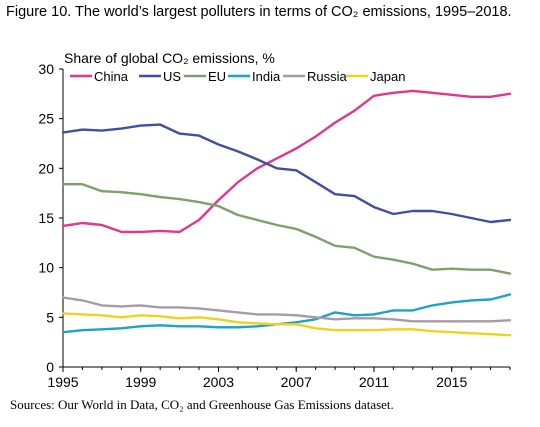 This screenshot has width=540, height=427. Describe the element at coordinates (46, 69) in the screenshot. I see `y-tick-label: 30` at that location.